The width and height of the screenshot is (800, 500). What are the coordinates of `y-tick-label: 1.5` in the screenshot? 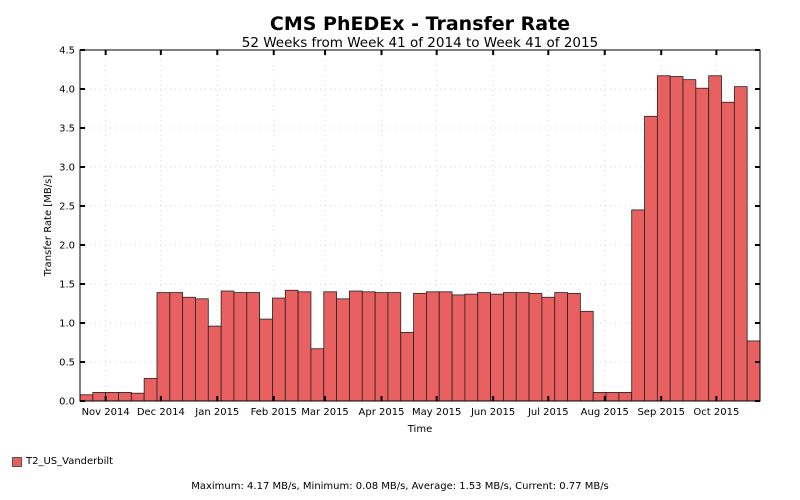 It's located at (67, 285).